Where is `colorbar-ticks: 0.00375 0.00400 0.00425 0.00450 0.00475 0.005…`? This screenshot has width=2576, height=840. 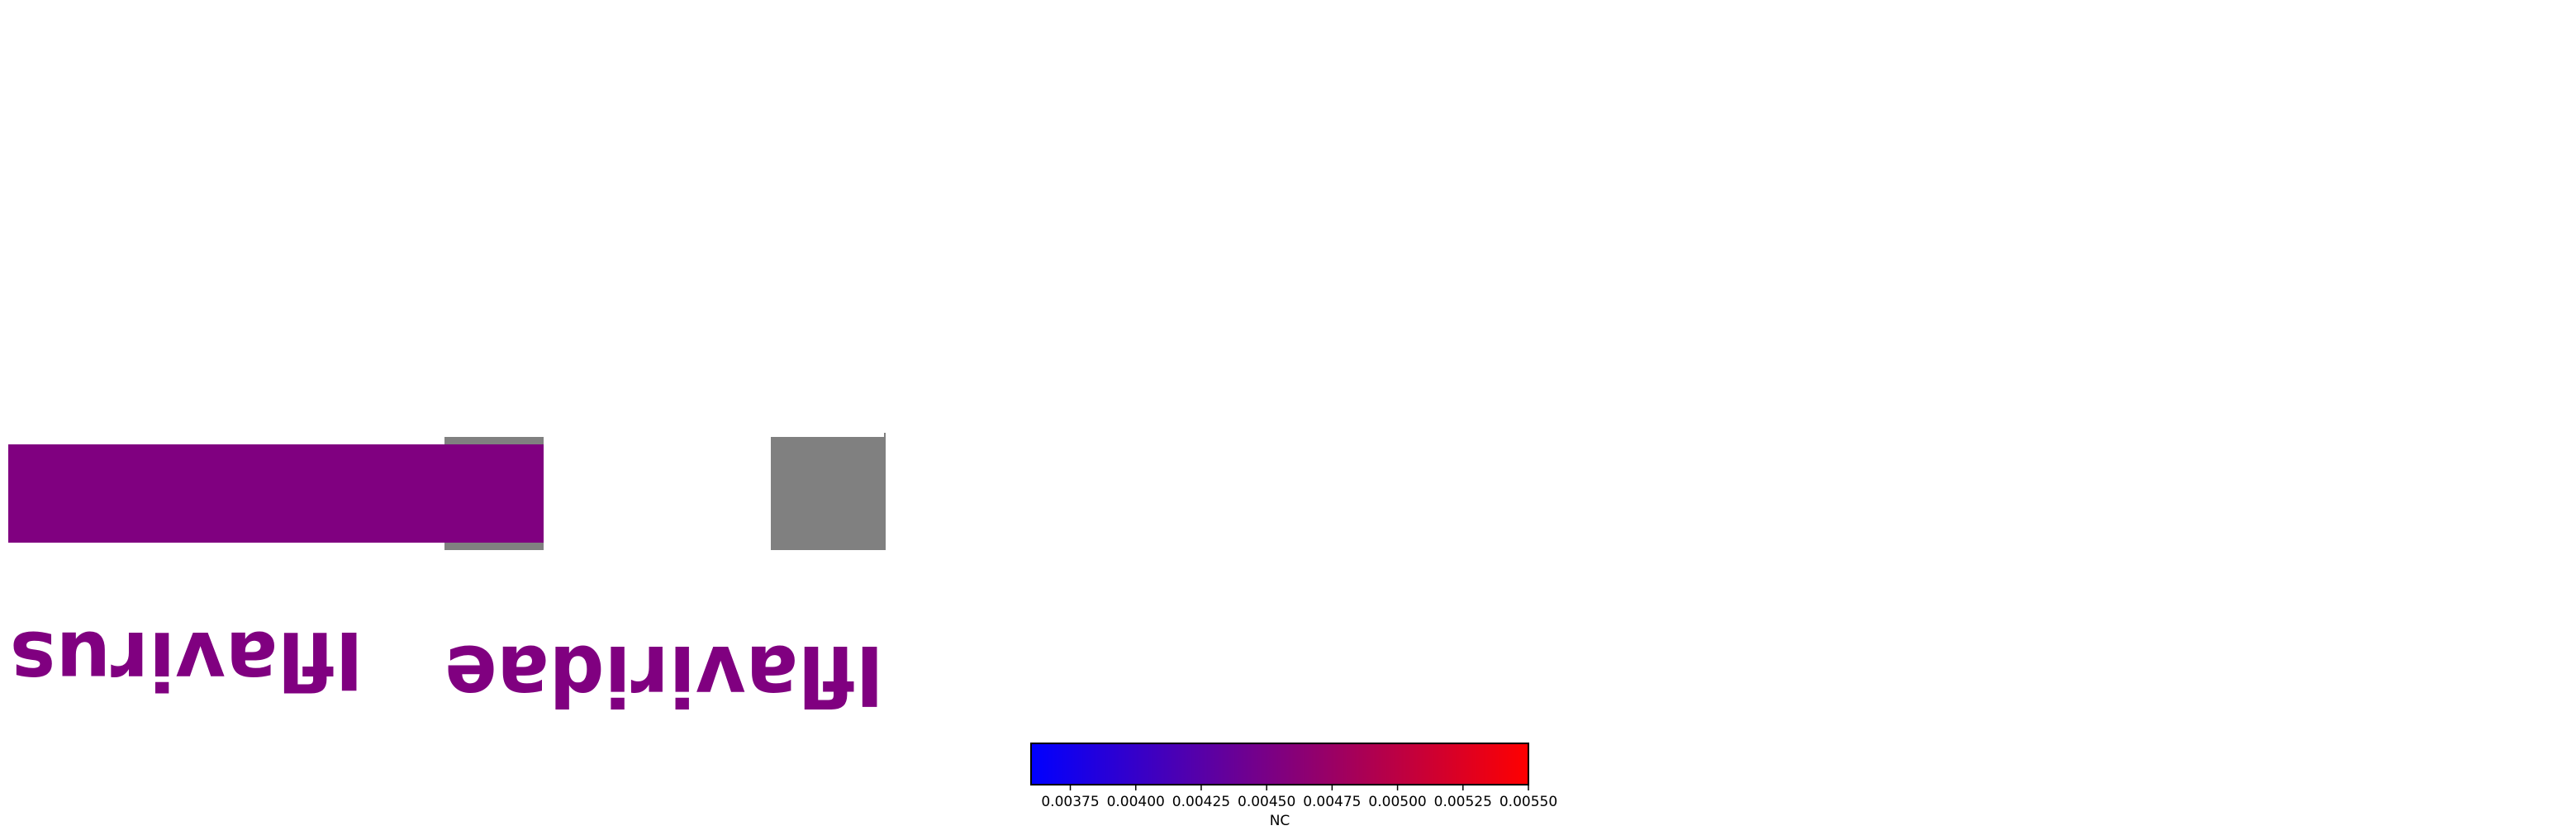
colorbar-ticks: 0.00375 0.00400 0.00425 0.00450 0.00475 0.005… is located at coordinates (1299, 797).